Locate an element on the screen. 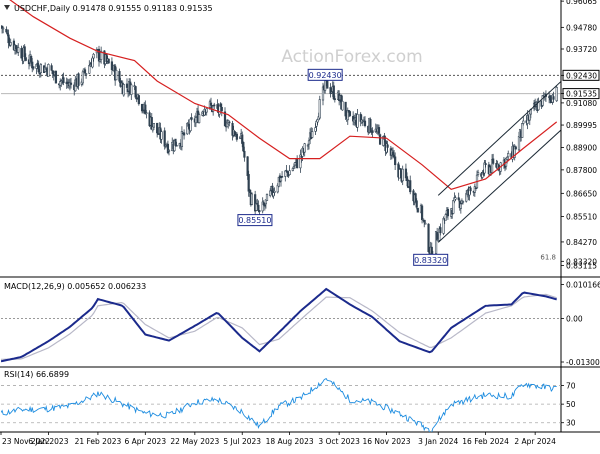 The image size is (600, 454). date-axis-label: 21 Feb 2023 is located at coordinates (98, 441).